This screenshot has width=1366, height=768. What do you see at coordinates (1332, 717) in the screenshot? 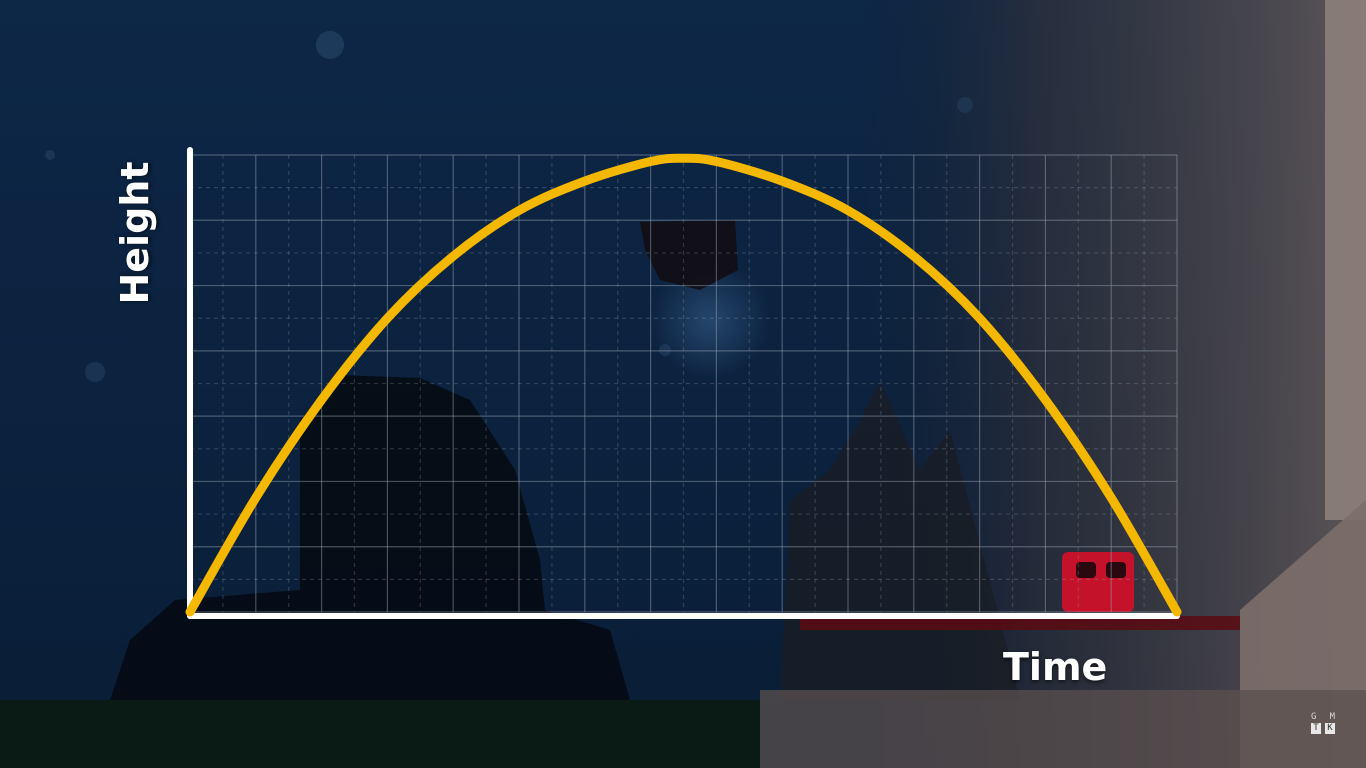
I see `logo-letter: M` at bounding box center [1332, 717].